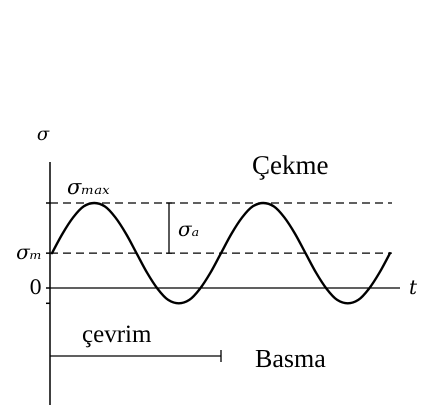 The width and height of the screenshot is (421, 405). I want to click on y-axis-title: σ, so click(43, 134).